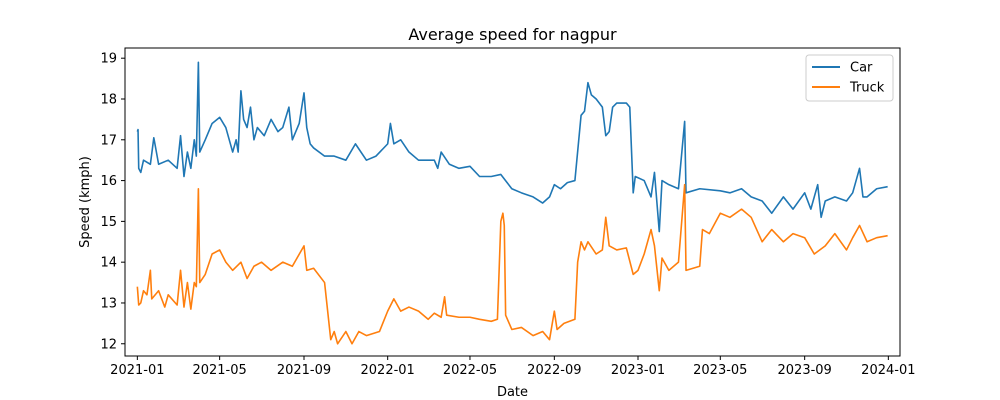  I want to click on y-axis-title: Speed (kmph), so click(85, 202).